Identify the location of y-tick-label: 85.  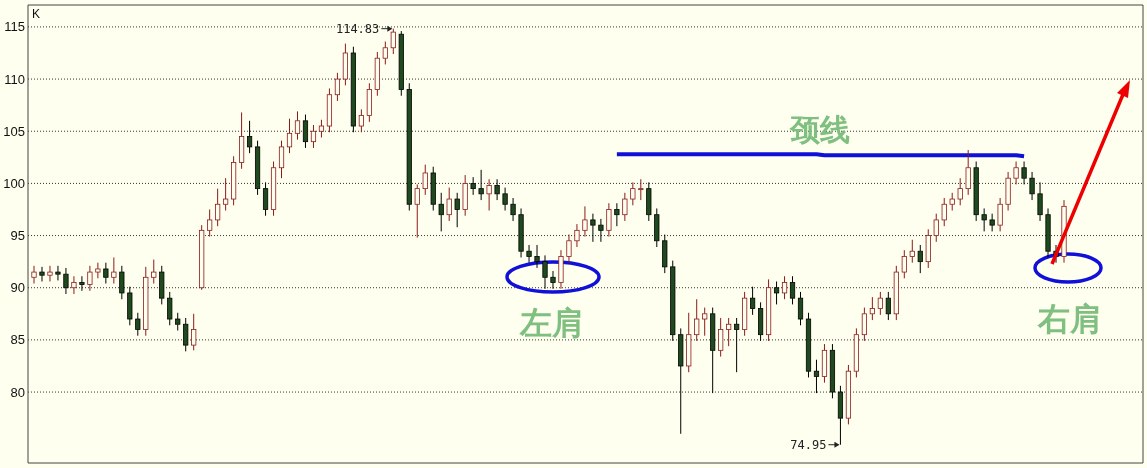
(17, 340).